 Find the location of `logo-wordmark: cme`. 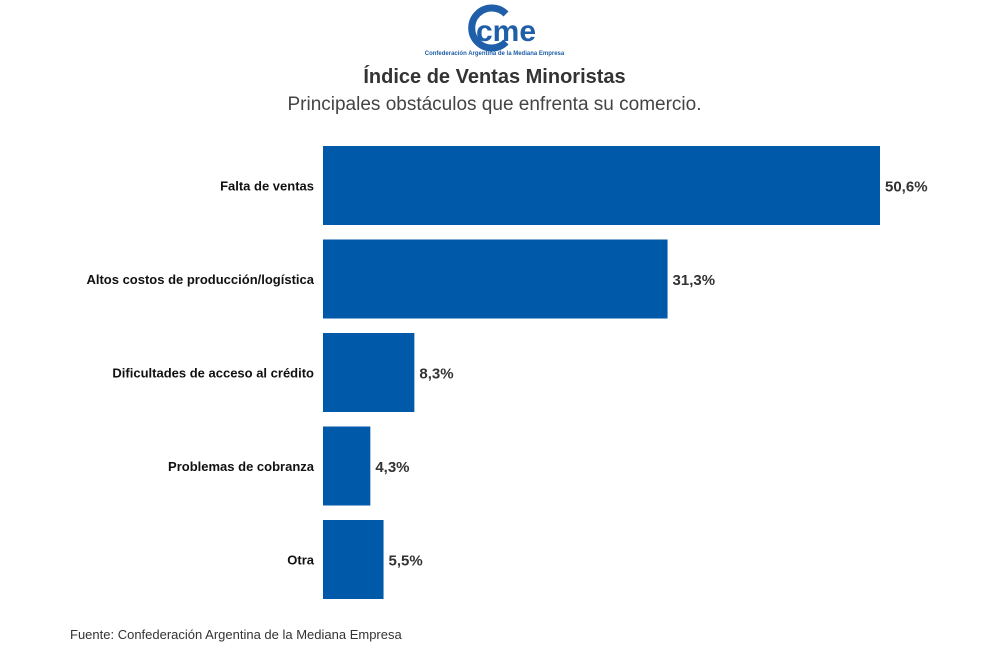

logo-wordmark: cme is located at coordinates (506, 31).